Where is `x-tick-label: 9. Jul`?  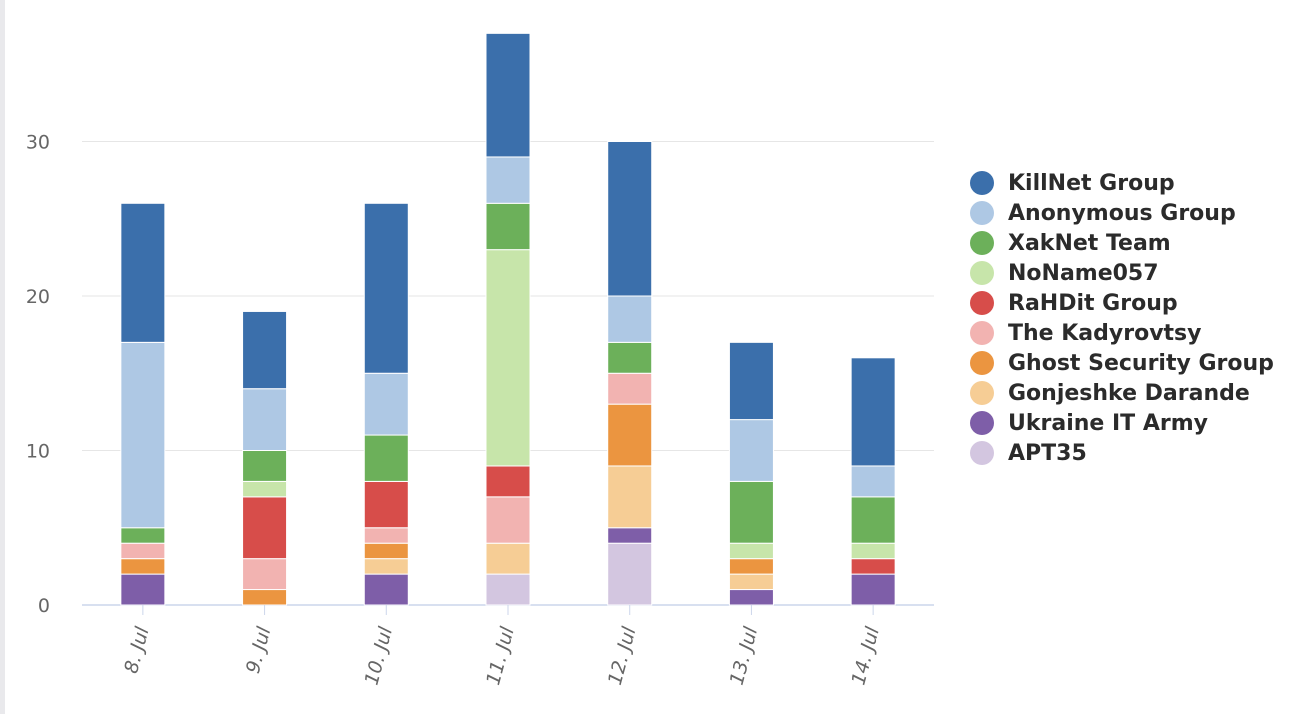 x-tick-label: 9. Jul is located at coordinates (259, 650).